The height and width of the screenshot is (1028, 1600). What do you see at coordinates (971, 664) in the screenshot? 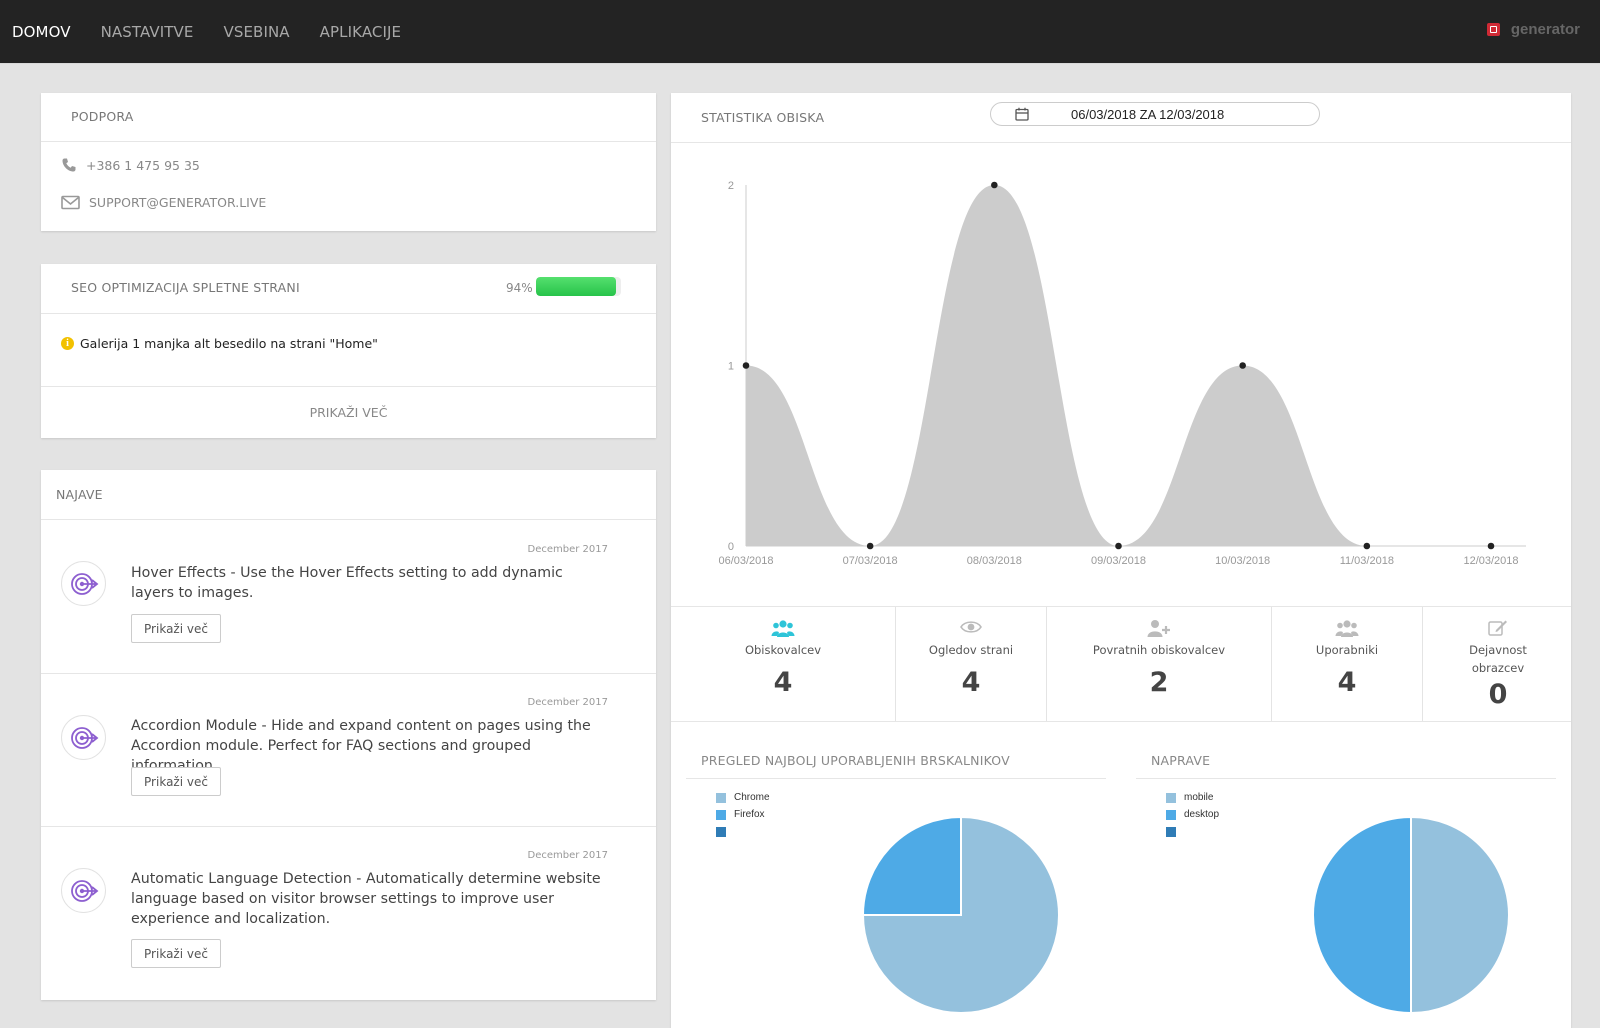
I see `metric-page-views: Ogledov strani 4` at bounding box center [971, 664].